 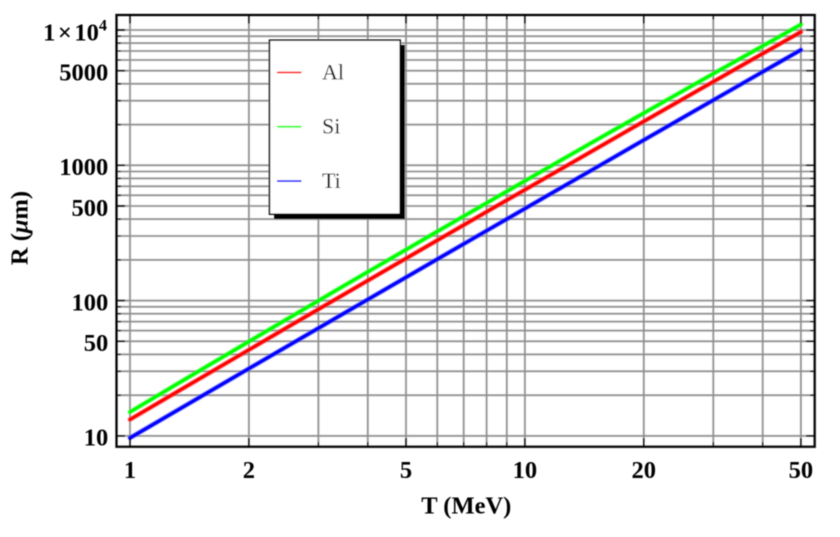 What do you see at coordinates (331, 180) in the screenshot?
I see `svg-text: Ti` at bounding box center [331, 180].